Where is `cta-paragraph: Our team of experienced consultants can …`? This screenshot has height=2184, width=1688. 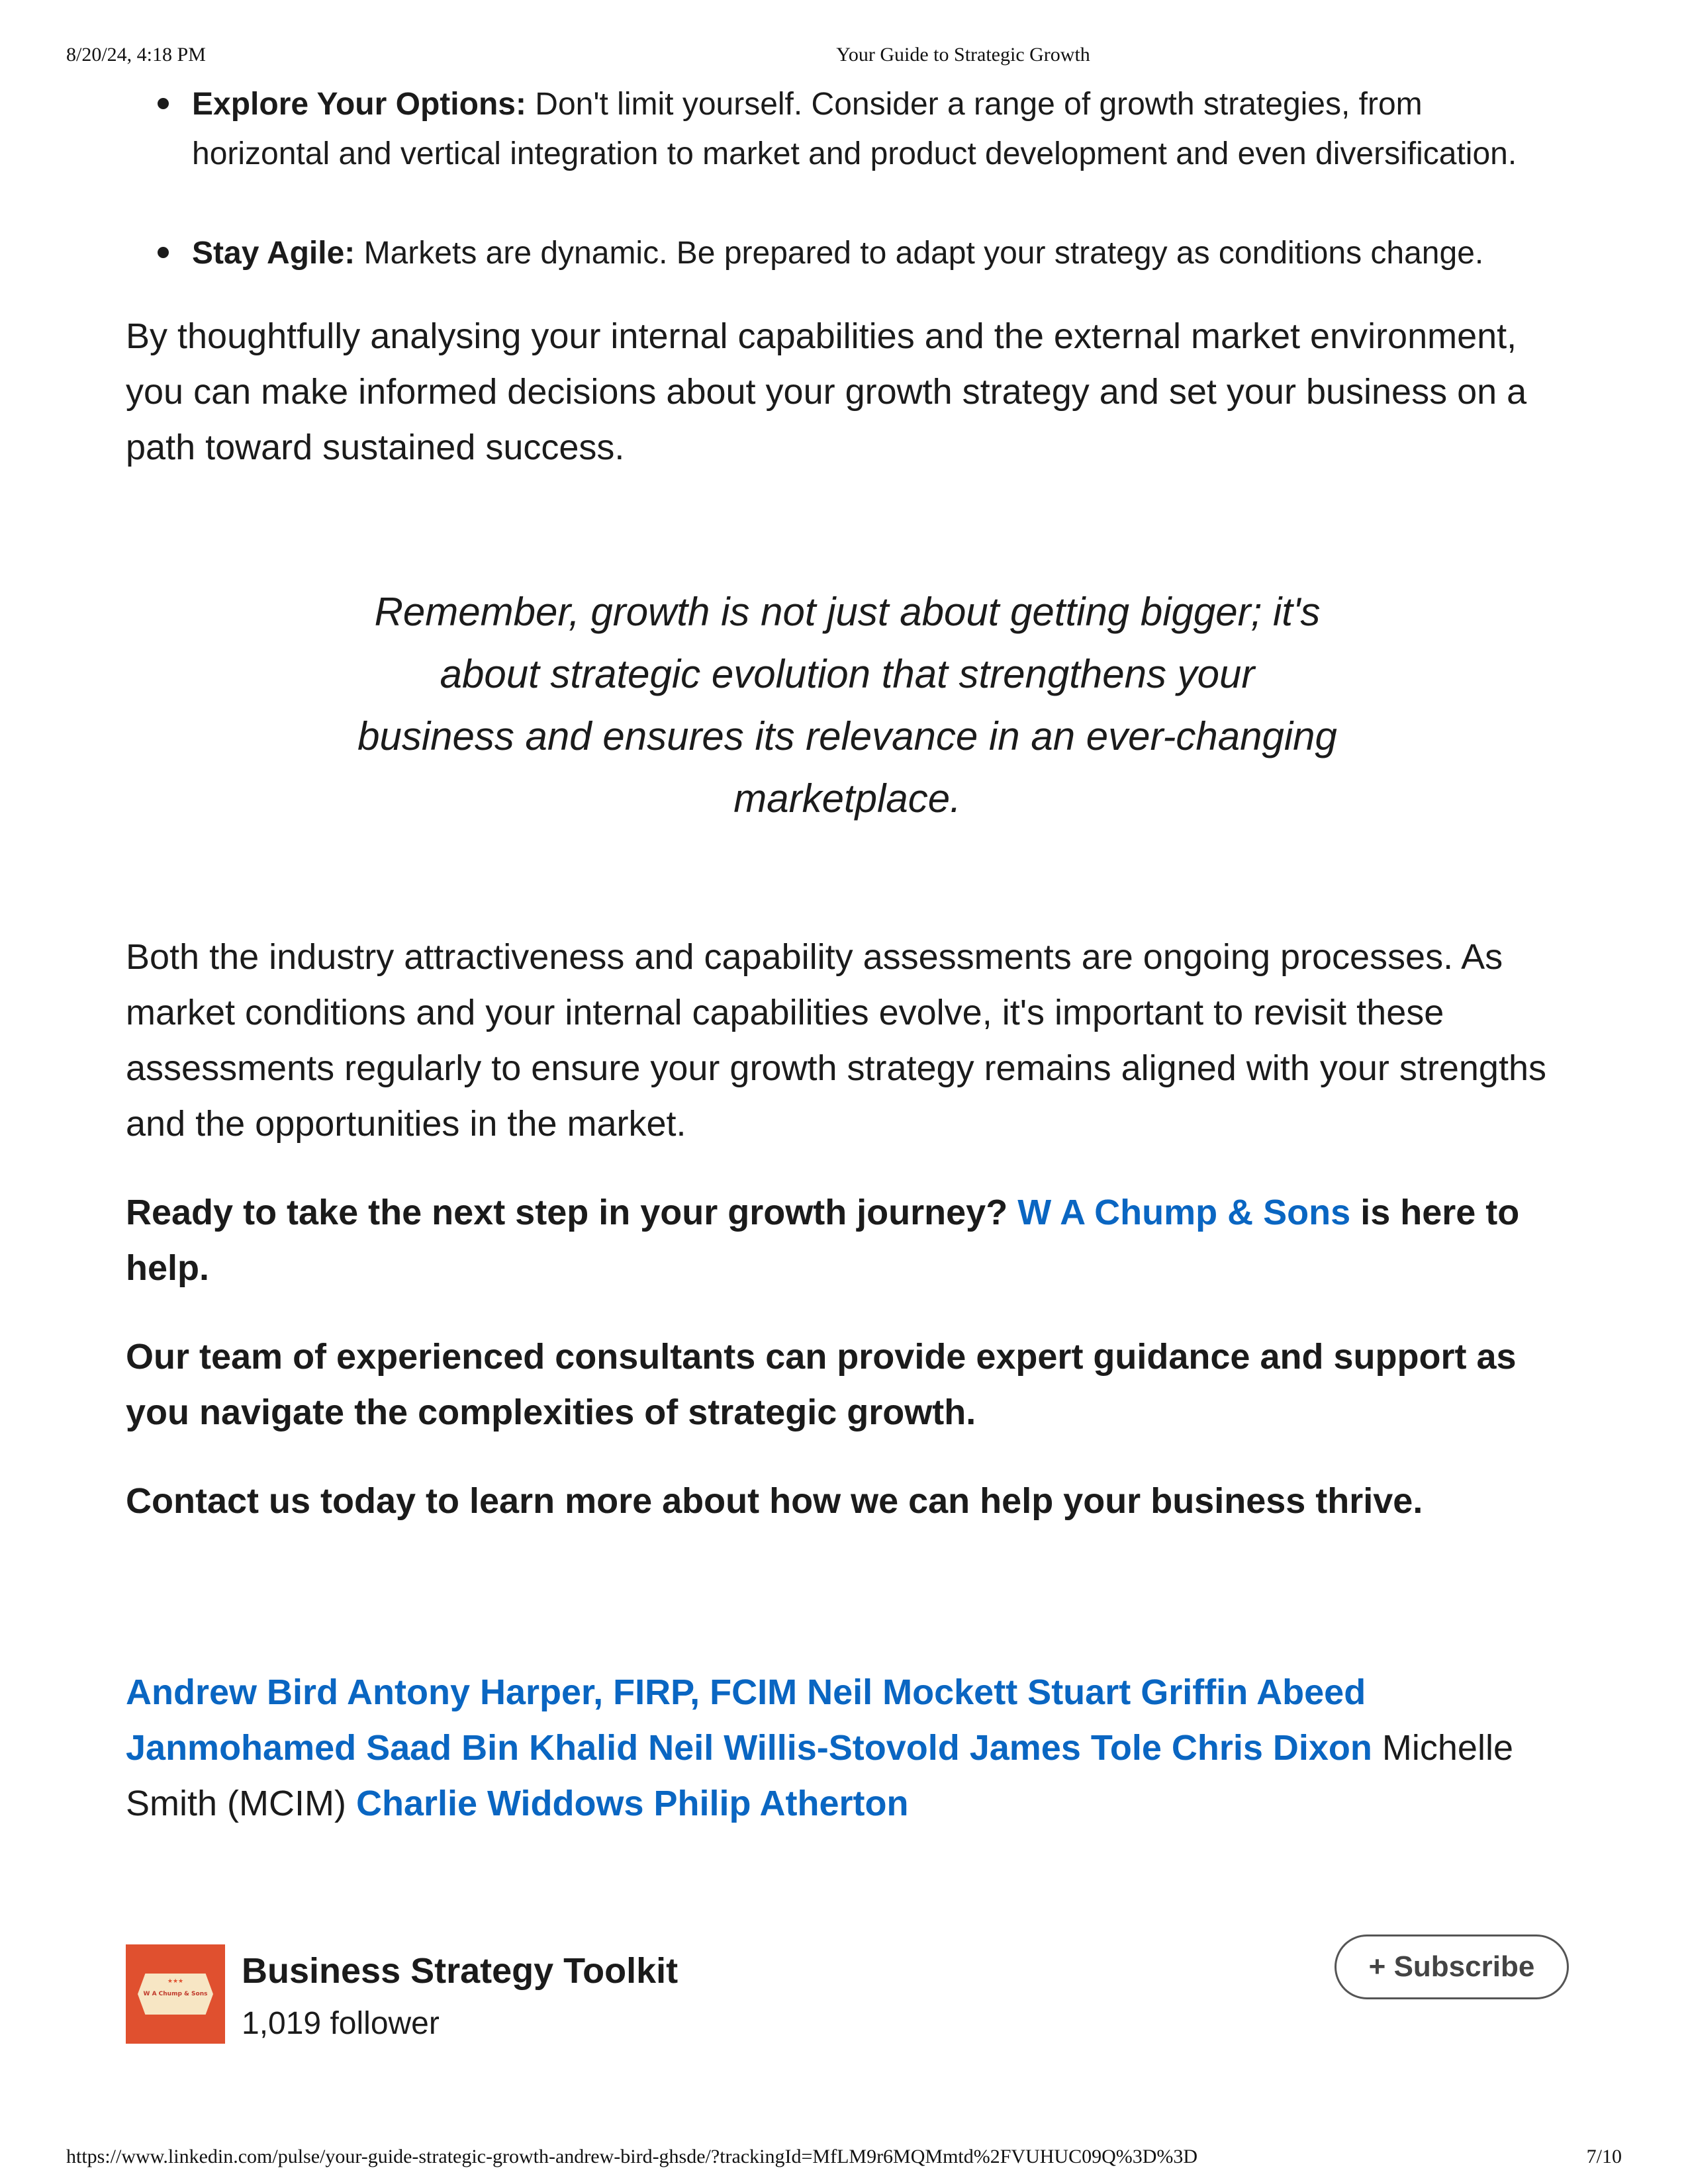
cta-paragraph: Our team of experienced consultants can … is located at coordinates (821, 1385).